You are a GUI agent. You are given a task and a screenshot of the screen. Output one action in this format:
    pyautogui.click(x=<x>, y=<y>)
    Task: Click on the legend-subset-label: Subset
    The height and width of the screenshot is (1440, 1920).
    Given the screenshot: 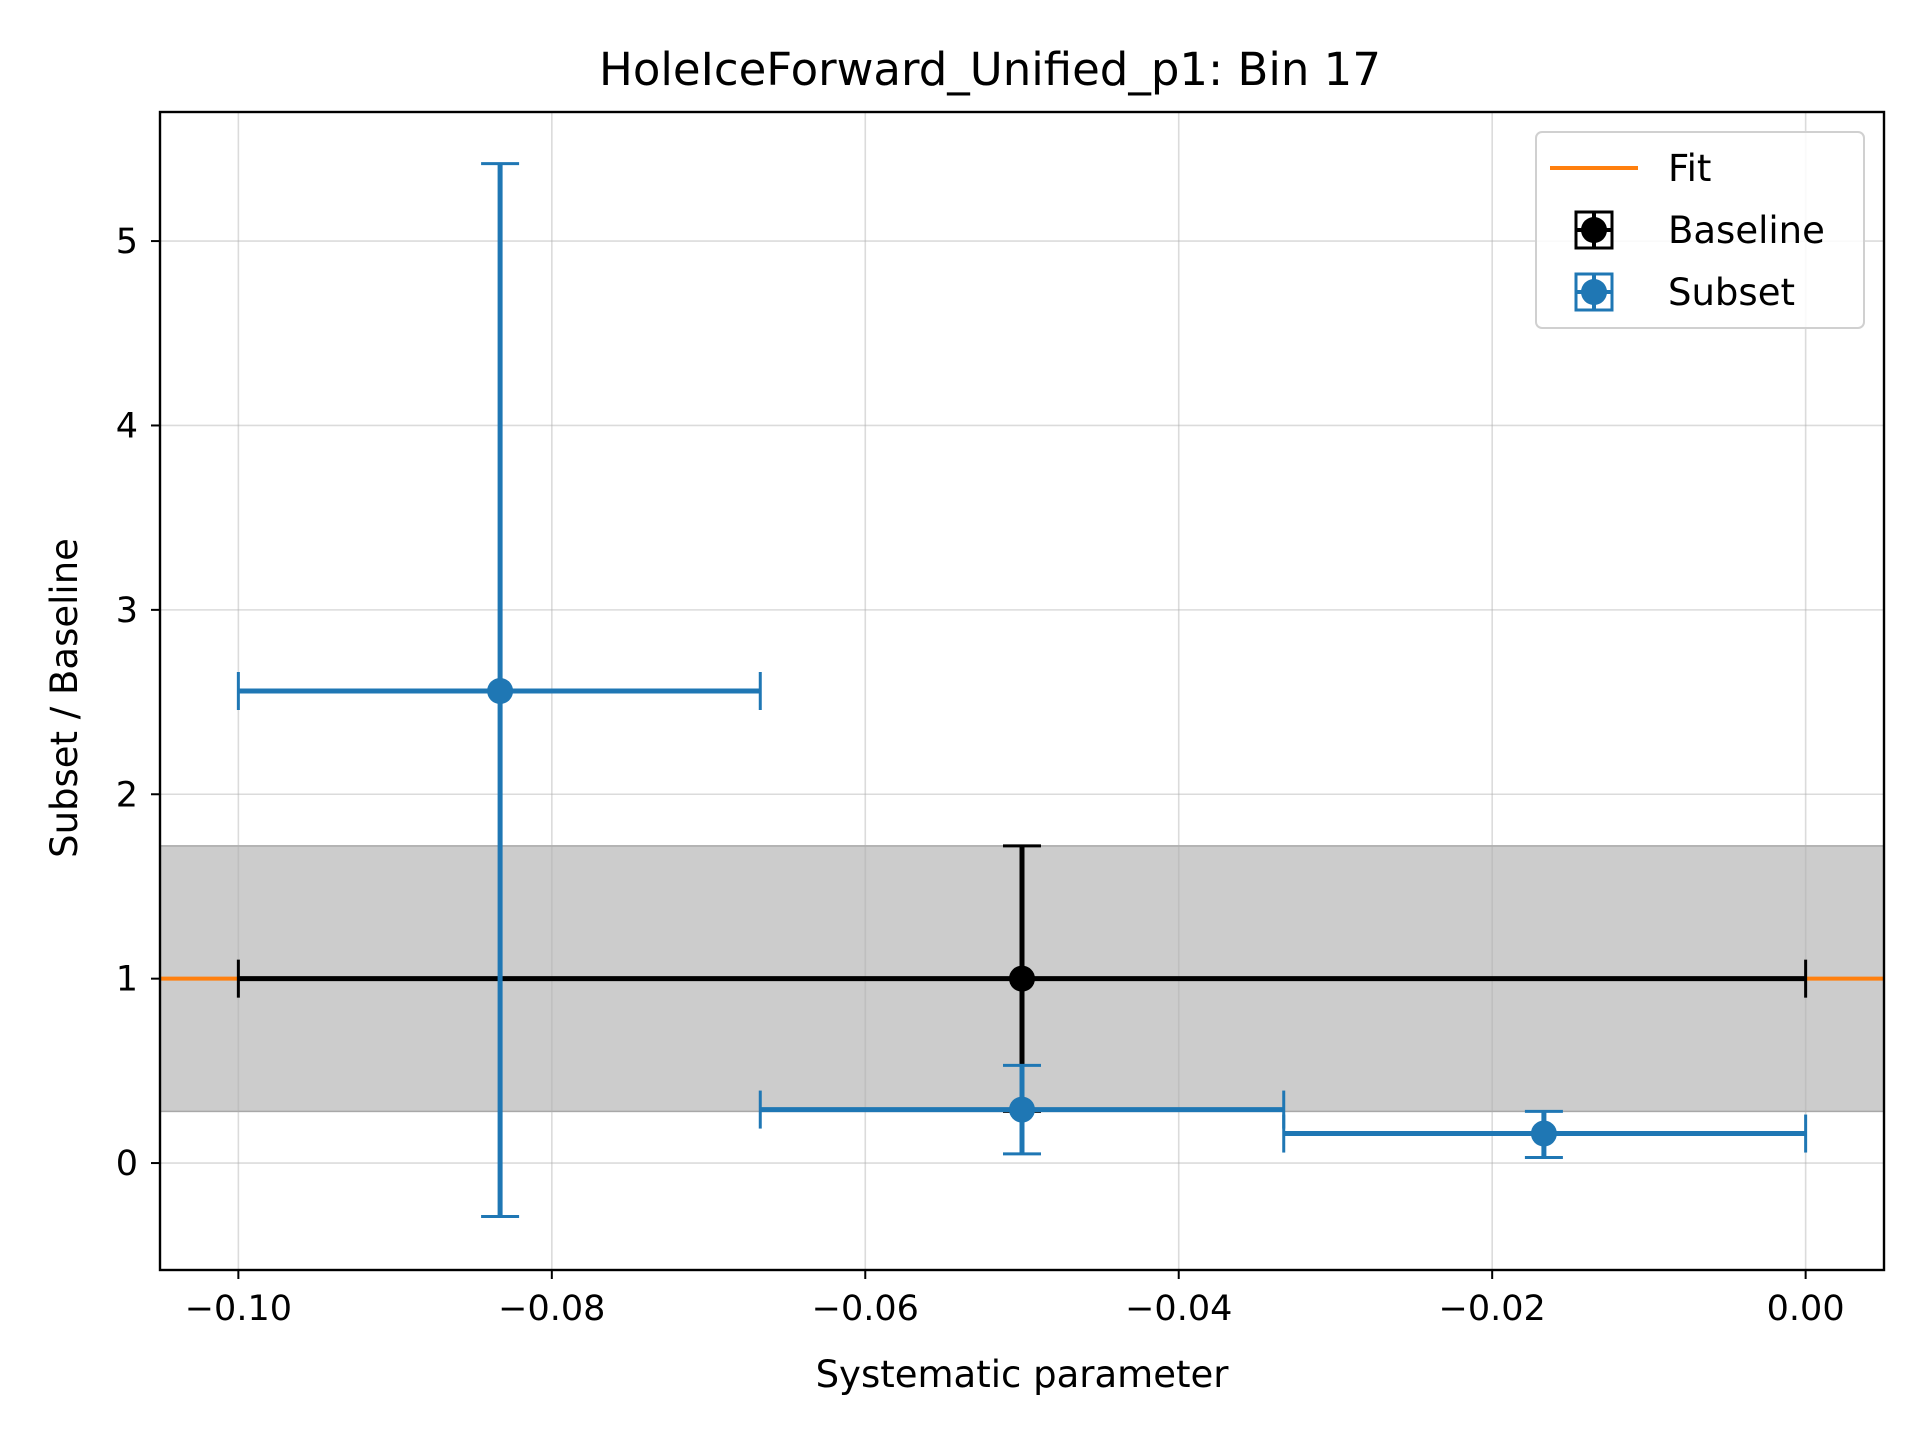 What is the action you would take?
    pyautogui.click(x=1731, y=292)
    